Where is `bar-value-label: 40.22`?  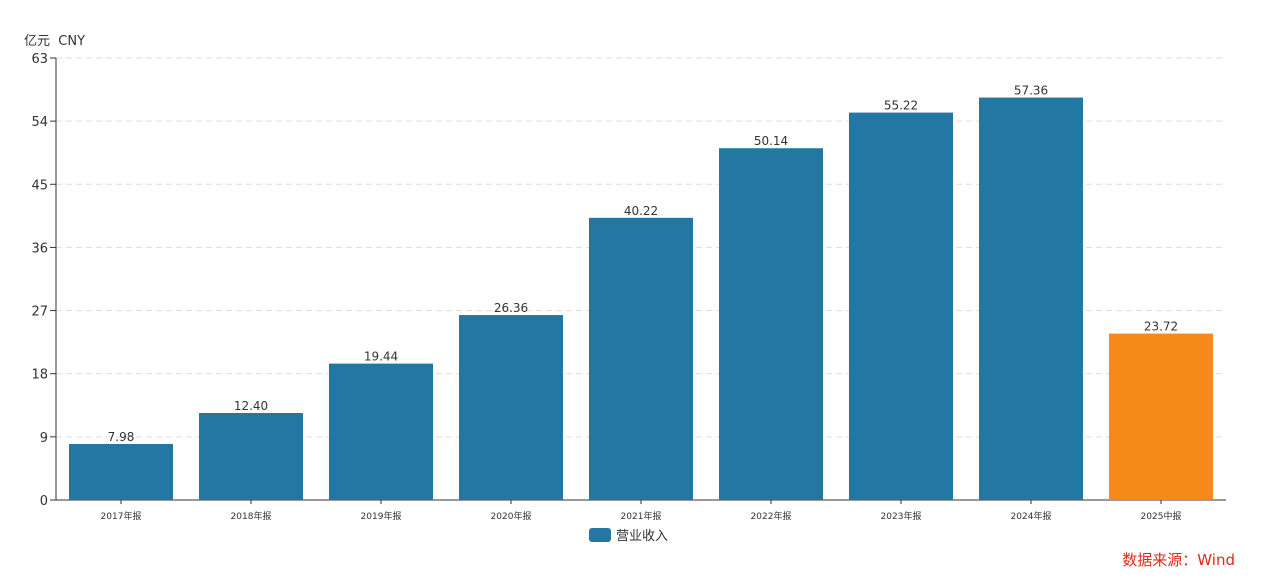
bar-value-label: 40.22 is located at coordinates (641, 211).